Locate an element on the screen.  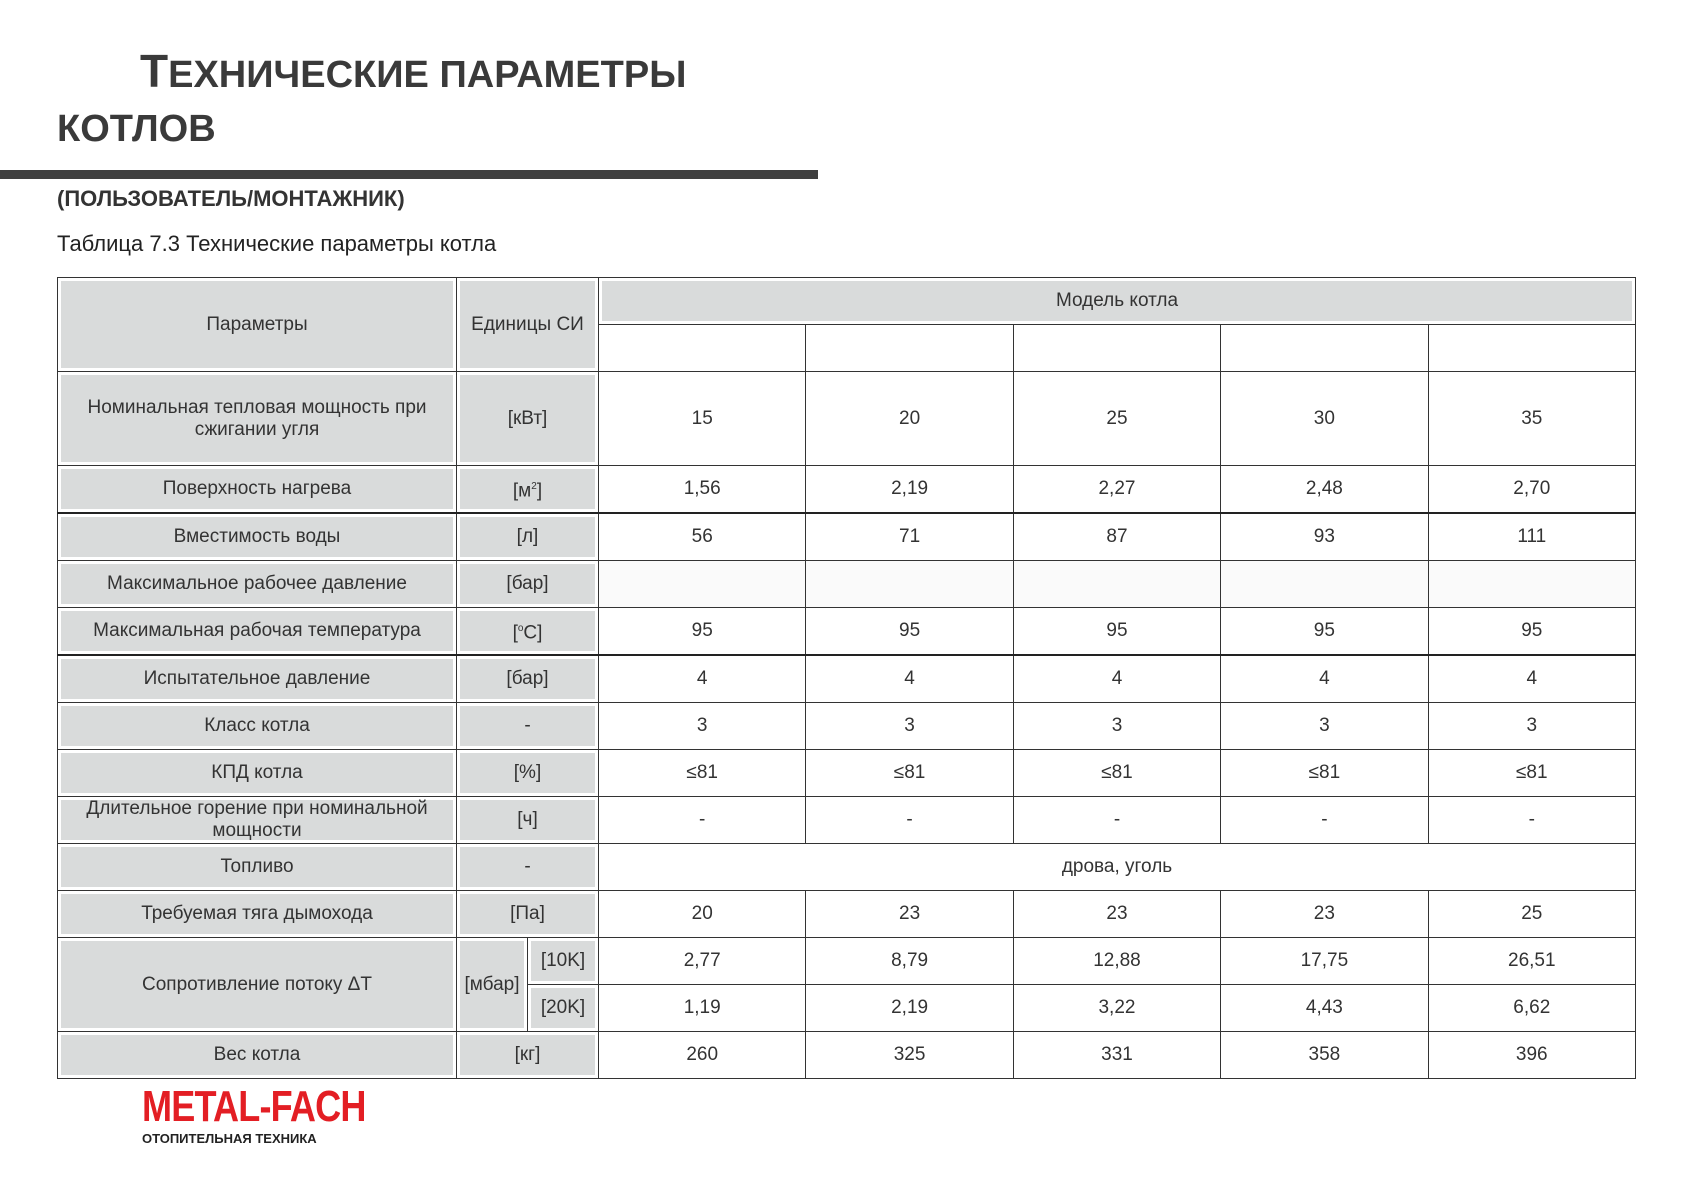
table-row: Максимальное рабочее давление [бар] is located at coordinates (847, 584).